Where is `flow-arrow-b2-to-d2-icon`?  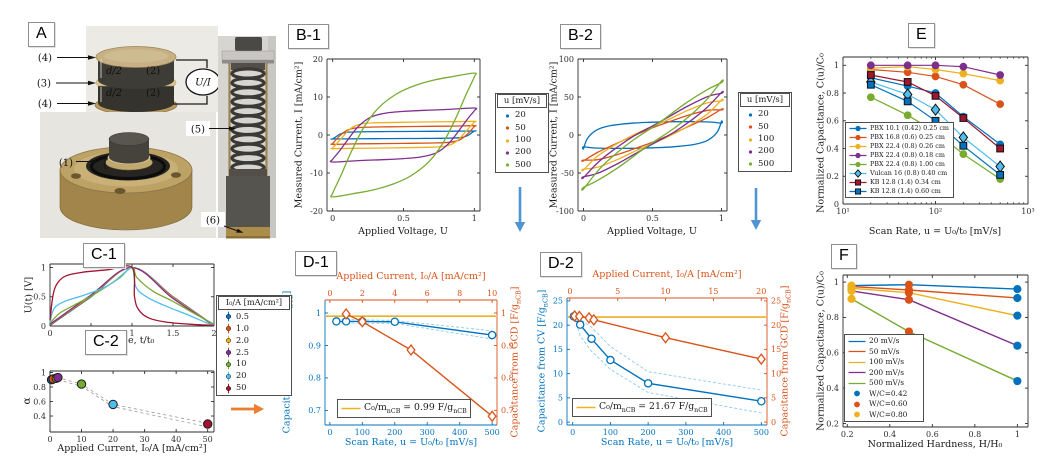 flow-arrow-b2-to-d2-icon is located at coordinates (756, 209).